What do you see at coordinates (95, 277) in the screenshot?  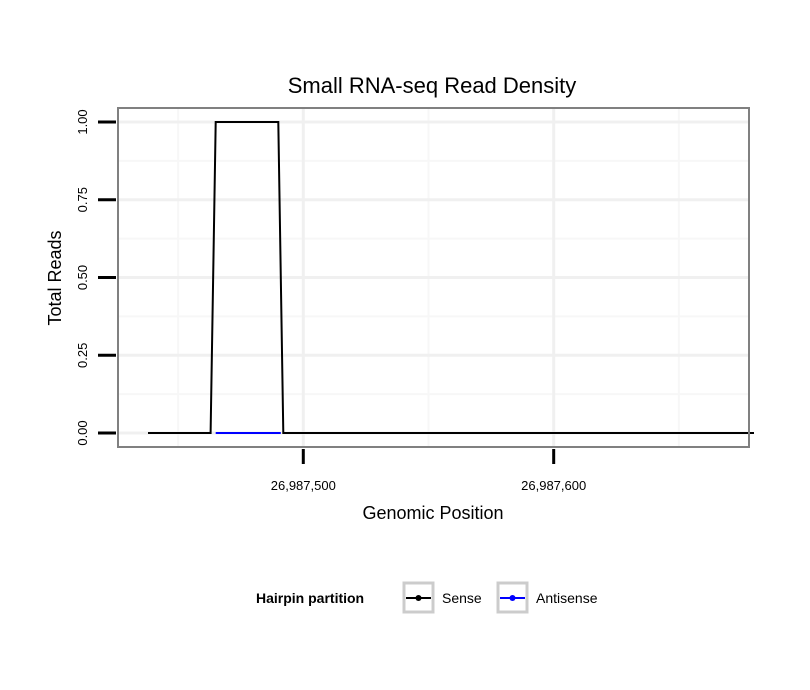 I see `y-axis: 0.00 0.25 0.50 0.75 1.00` at bounding box center [95, 277].